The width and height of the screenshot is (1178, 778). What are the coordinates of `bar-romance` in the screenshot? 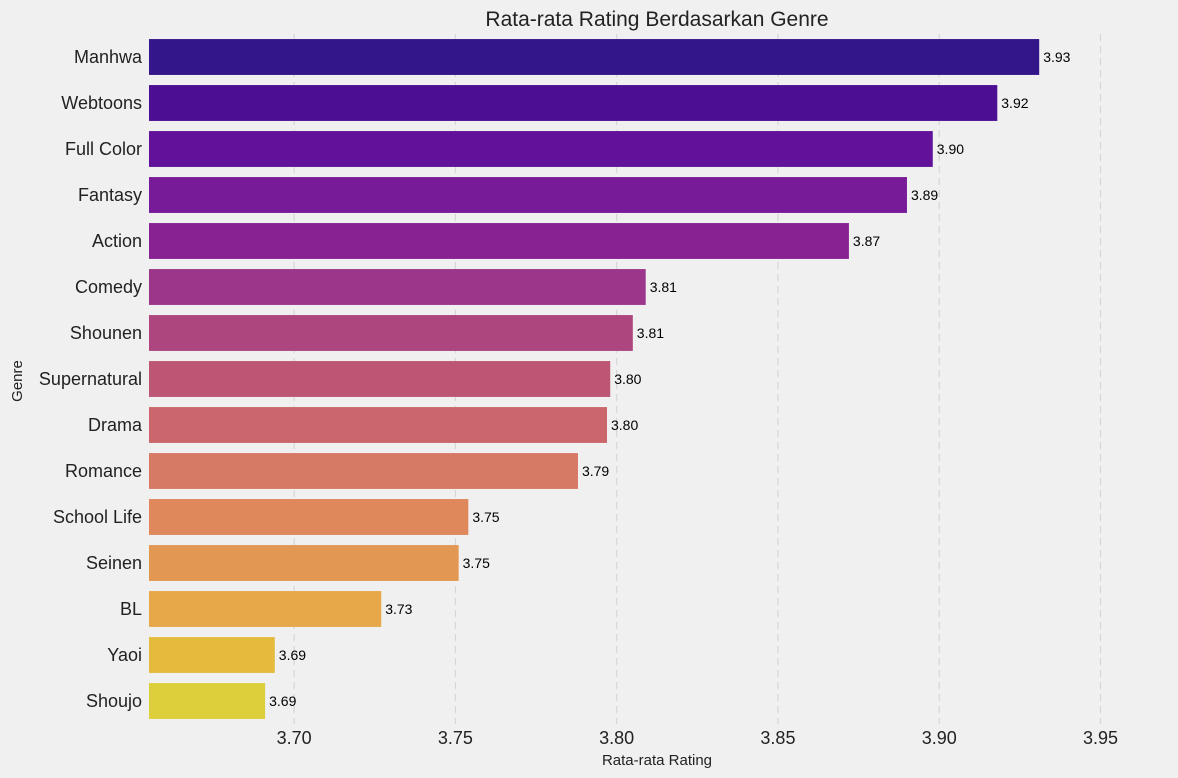 It's located at (363, 471).